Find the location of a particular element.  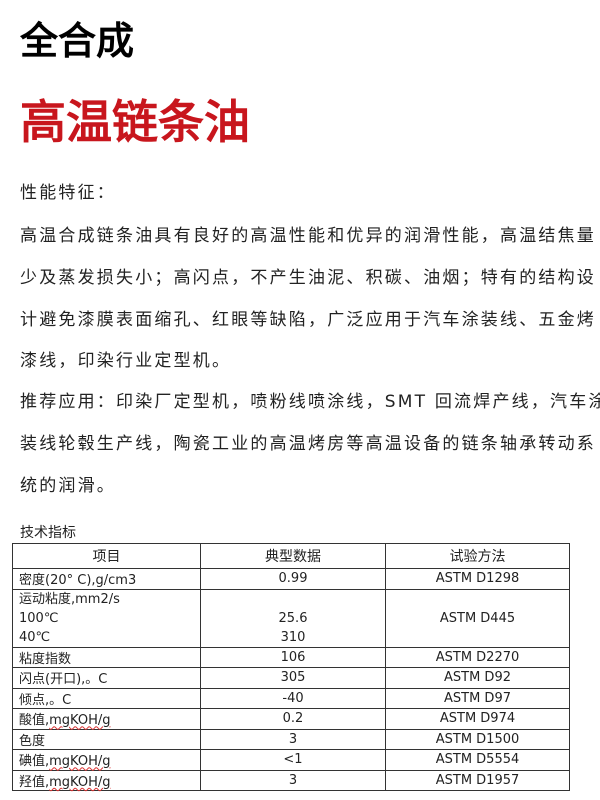

cell-item: 闪点(开口),。C is located at coordinates (106, 678).